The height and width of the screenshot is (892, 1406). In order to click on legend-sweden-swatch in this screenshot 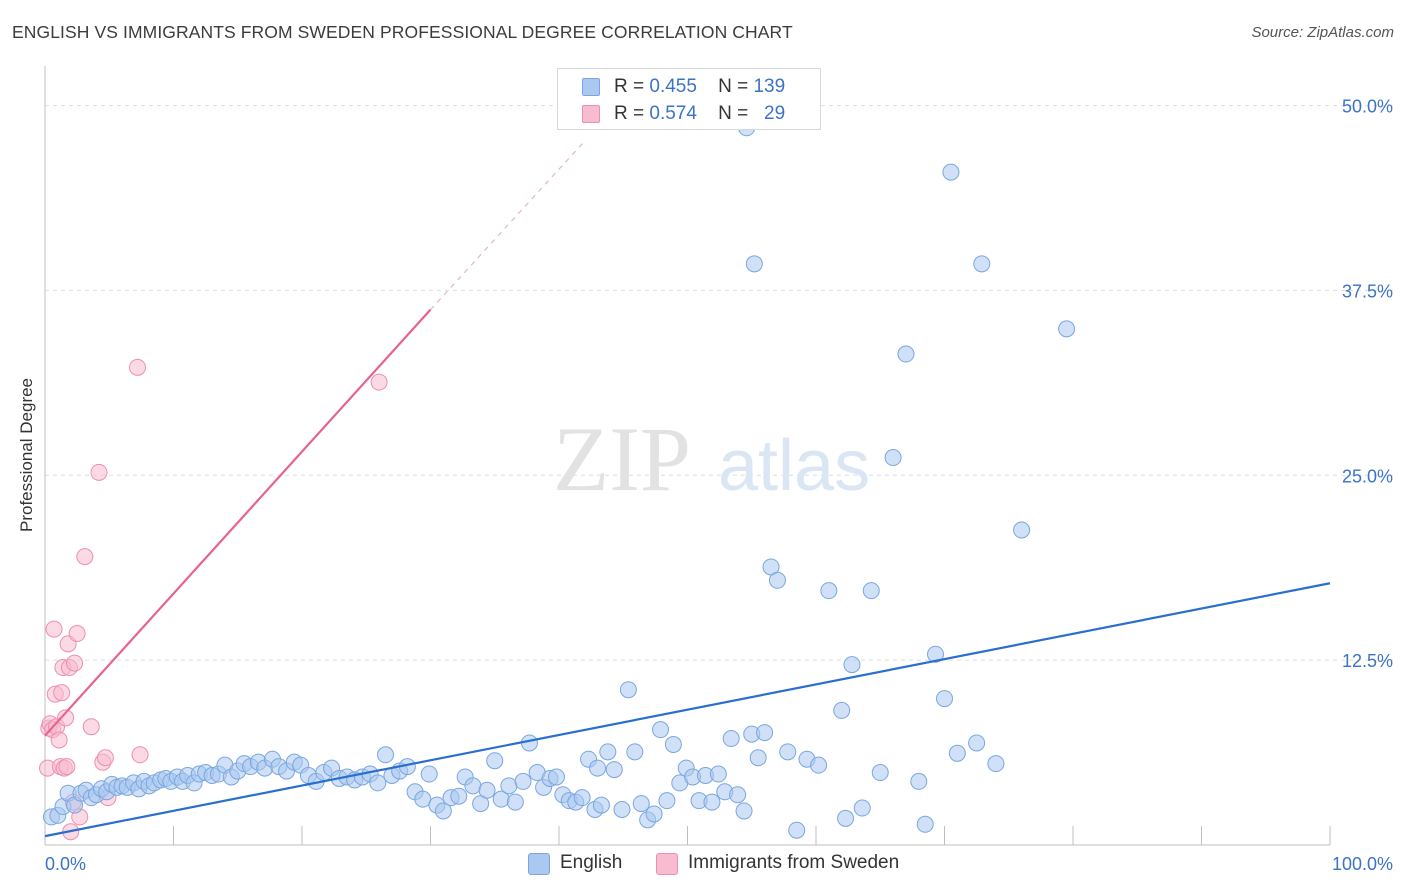, I will do `click(667, 864)`.